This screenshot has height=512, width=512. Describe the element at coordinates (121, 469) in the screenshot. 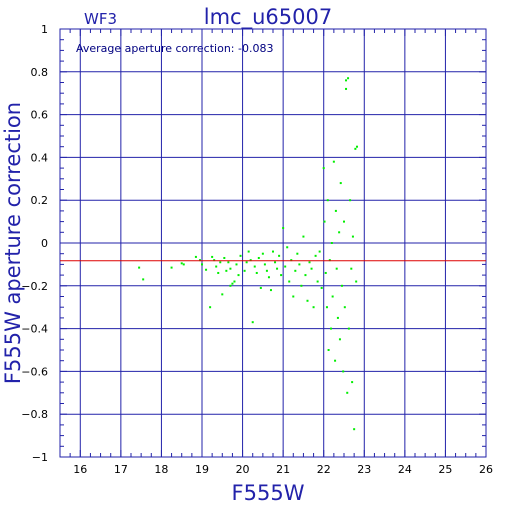

I see `x-tick-label: 17` at that location.